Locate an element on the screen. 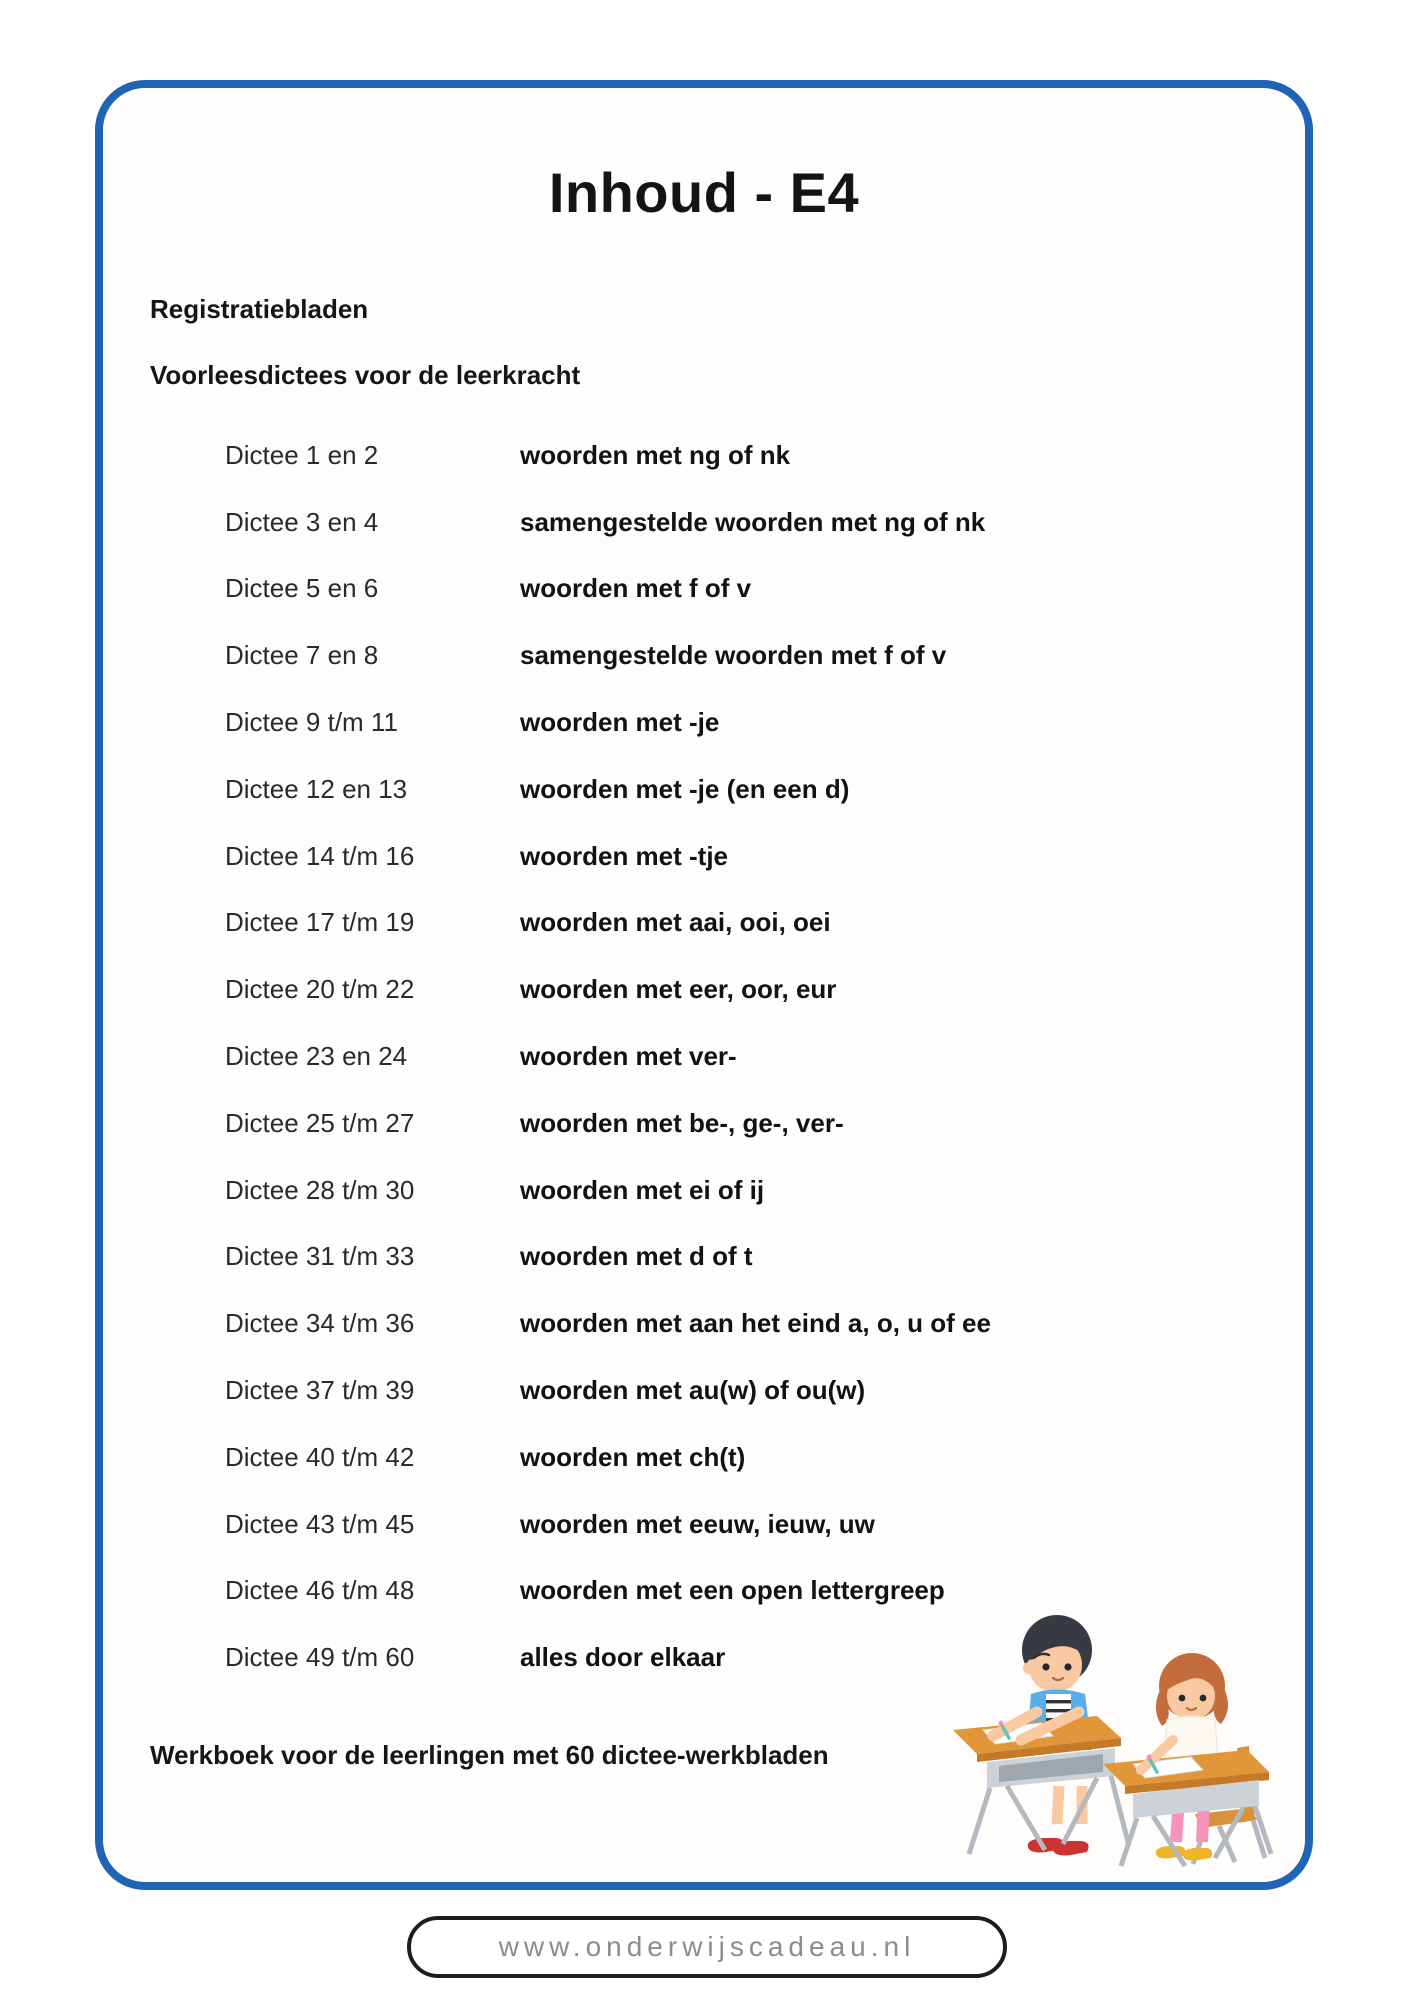 The image size is (1414, 2000). dictee-topic: woorden met d of t is located at coordinates (636, 1256).